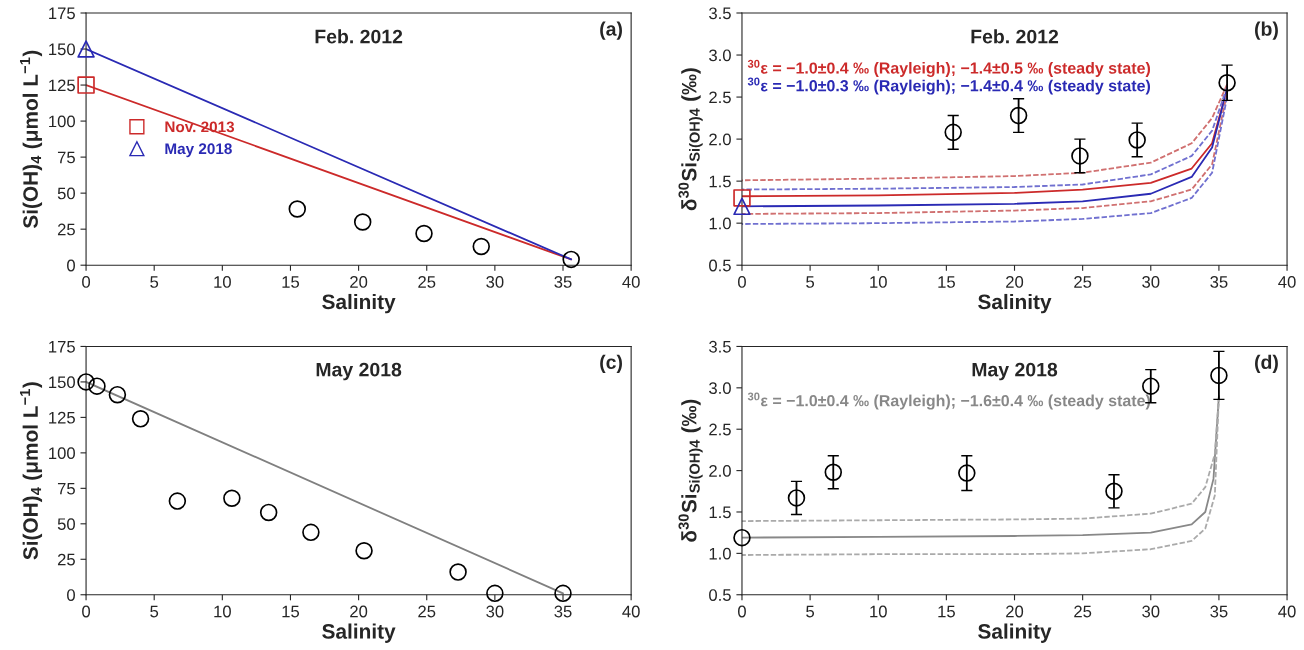 The width and height of the screenshot is (1304, 650). I want to click on text: $^{30}$ε = −1.0±0.4 ‰ (Rayleigh); −1.6±0.4 ‰ (steady state), so click(948, 401).